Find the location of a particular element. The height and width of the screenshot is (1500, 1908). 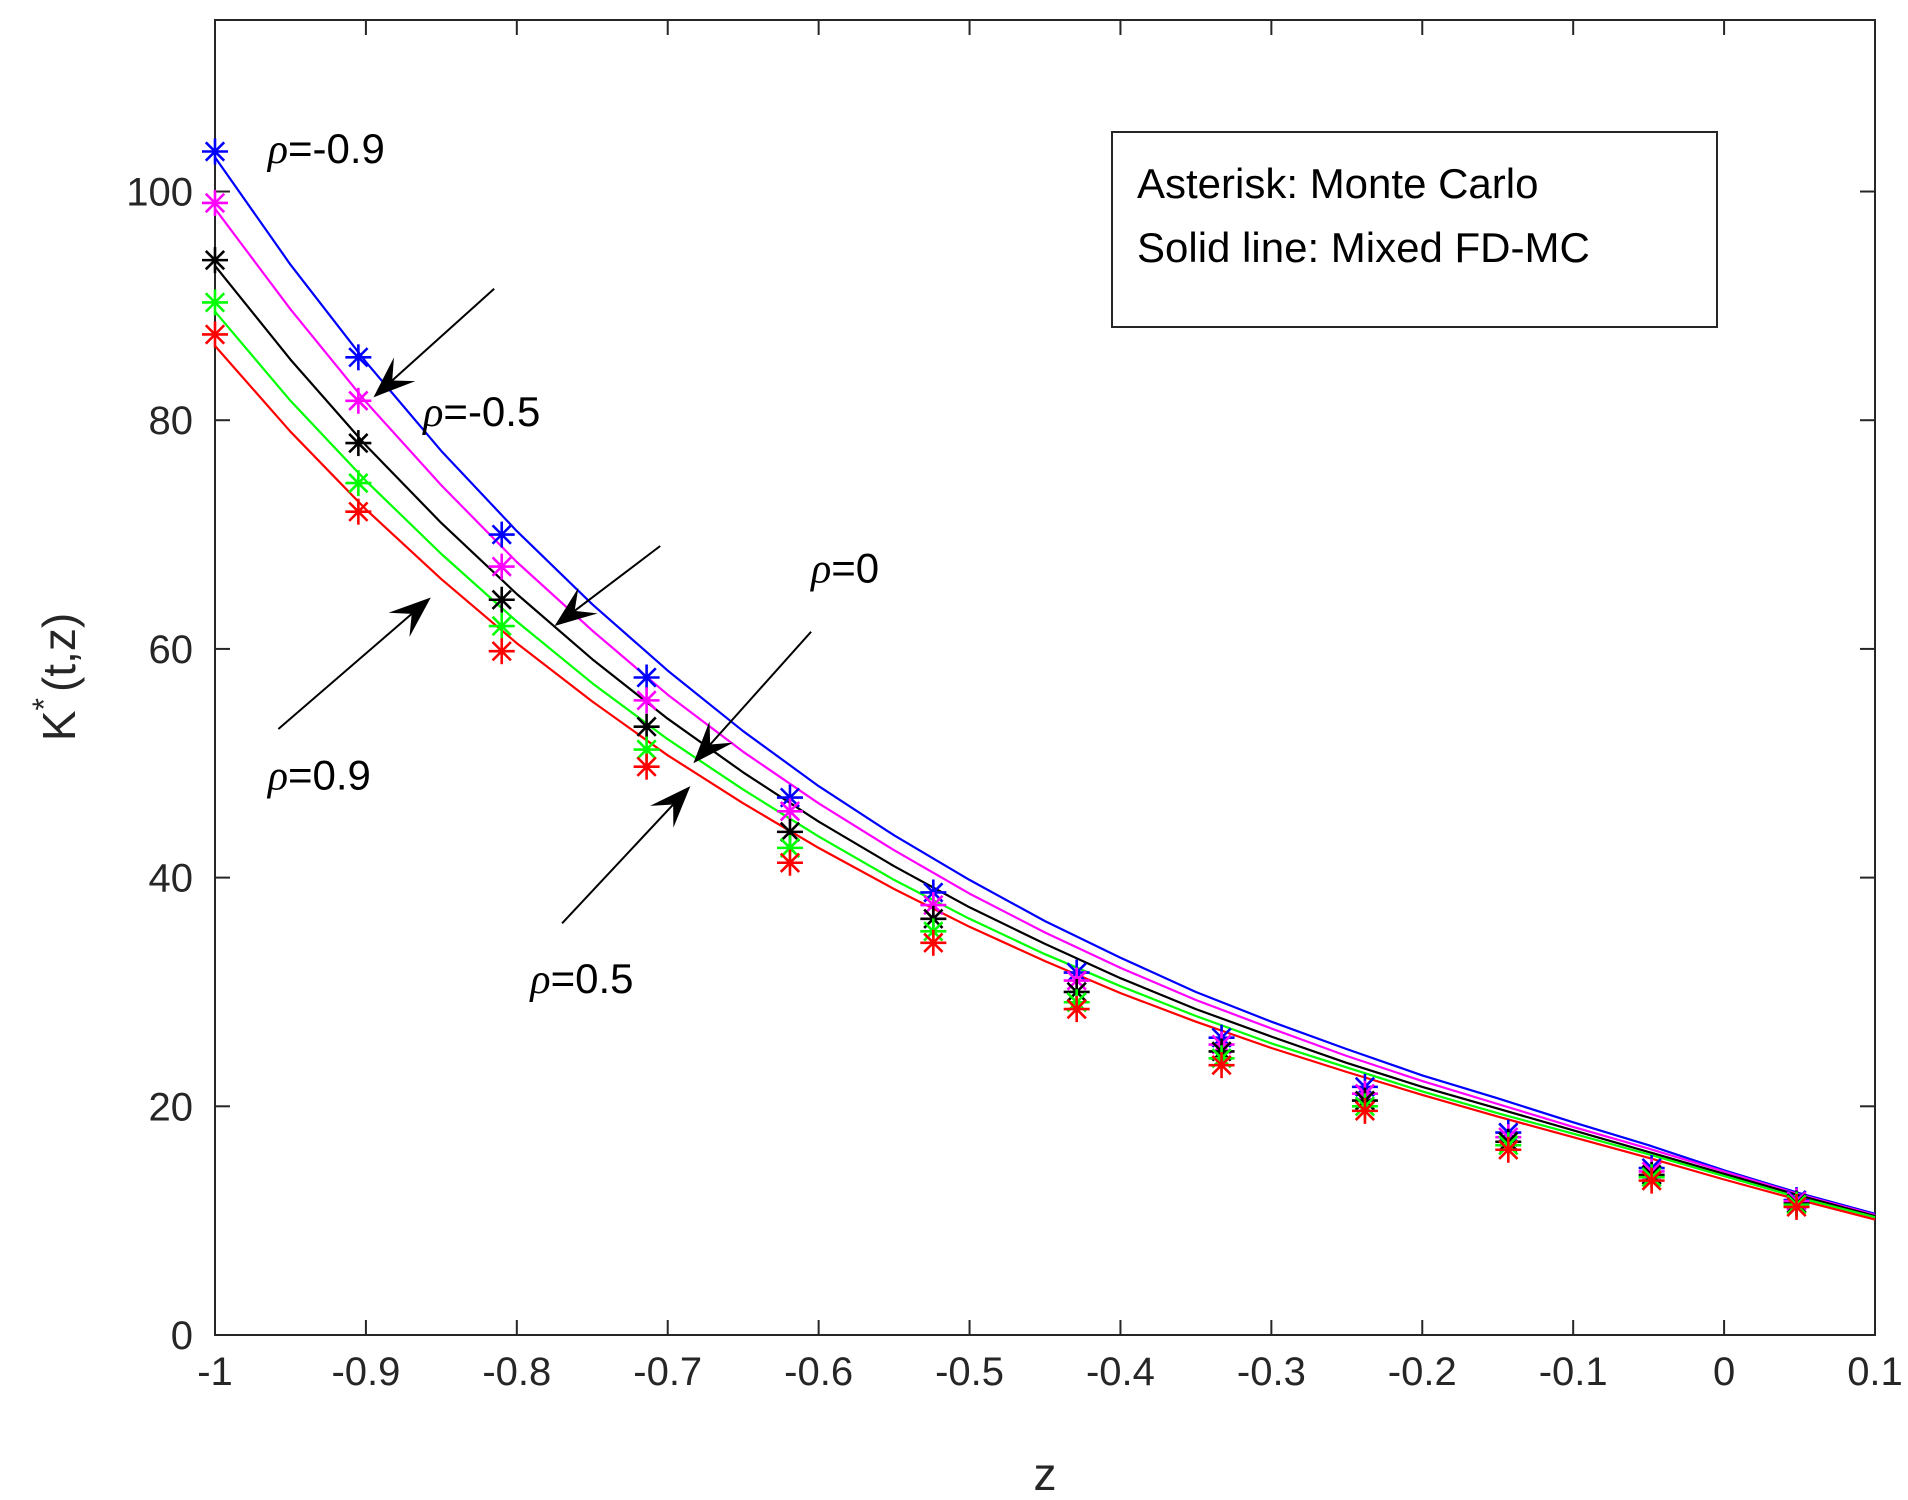

x-tick-label: -0.4 is located at coordinates (1120, 1372).